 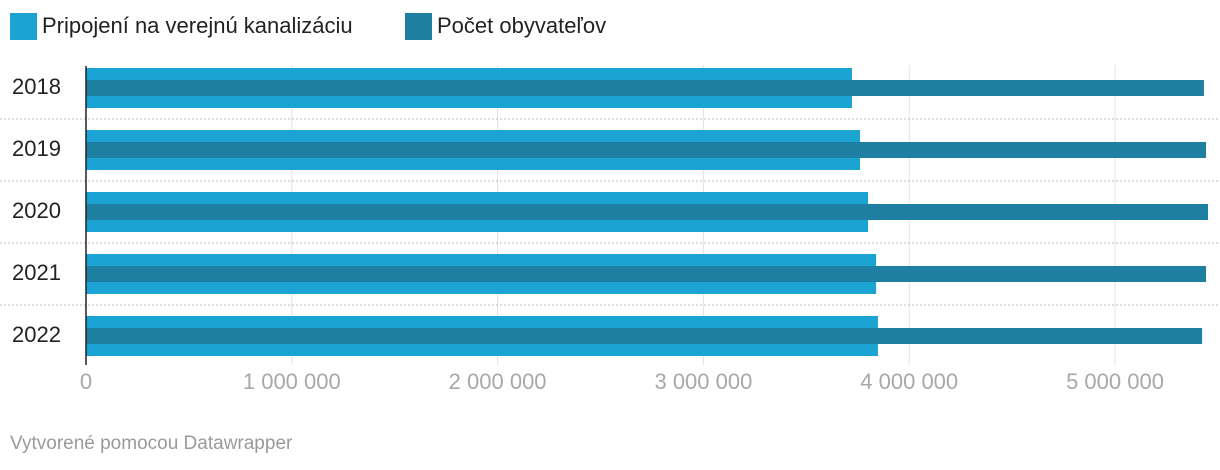 I want to click on footer: Vytvorené pomocou Datawrapper, so click(x=151, y=443).